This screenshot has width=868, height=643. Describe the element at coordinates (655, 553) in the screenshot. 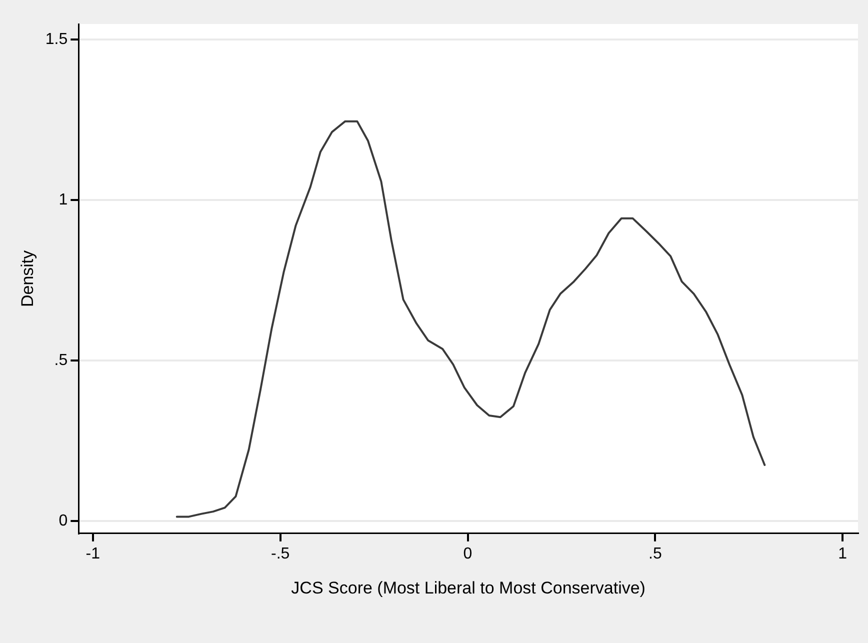

I see `x-tick-label: .5` at that location.